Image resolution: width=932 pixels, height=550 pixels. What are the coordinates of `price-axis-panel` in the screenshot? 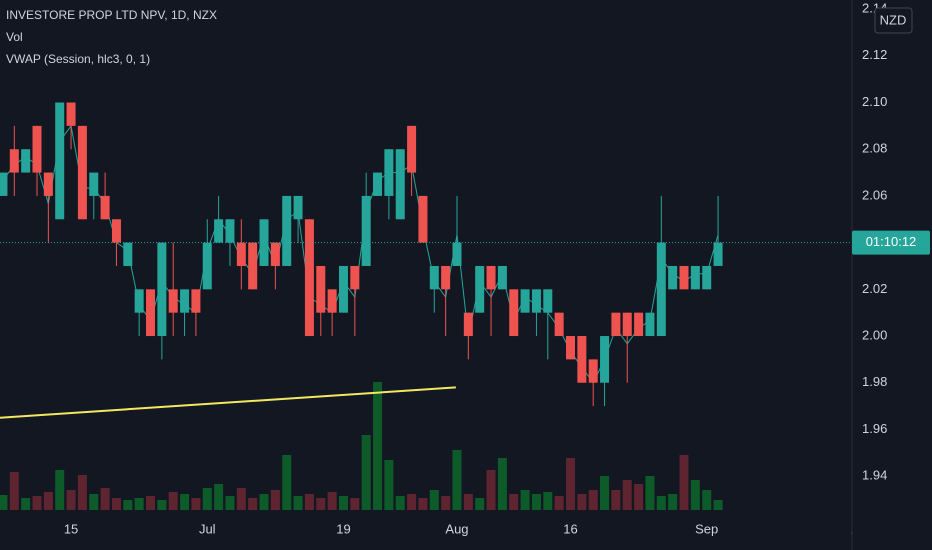 It's located at (892, 275).